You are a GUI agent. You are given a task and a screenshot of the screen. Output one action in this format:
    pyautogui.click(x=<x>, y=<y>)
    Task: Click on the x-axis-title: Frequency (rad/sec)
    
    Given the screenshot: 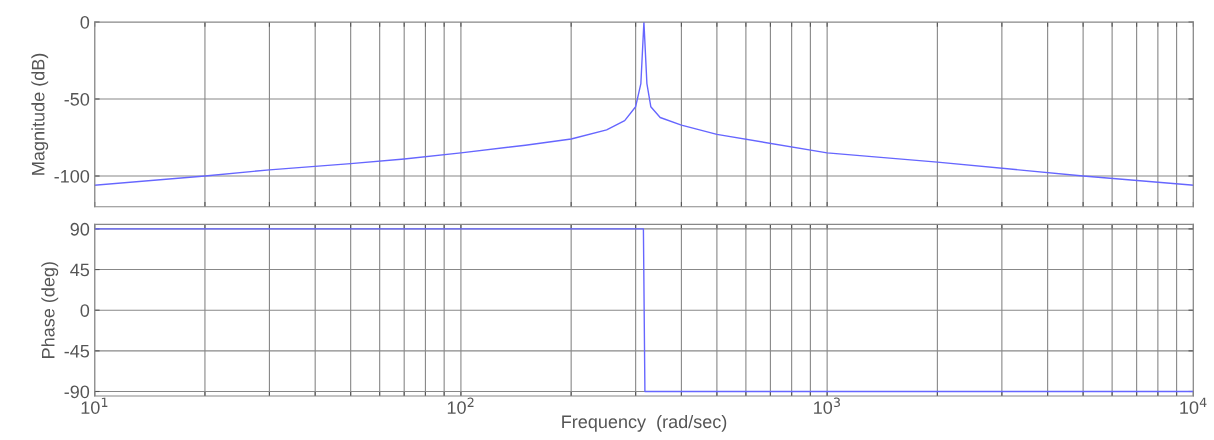 What is the action you would take?
    pyautogui.click(x=644, y=423)
    